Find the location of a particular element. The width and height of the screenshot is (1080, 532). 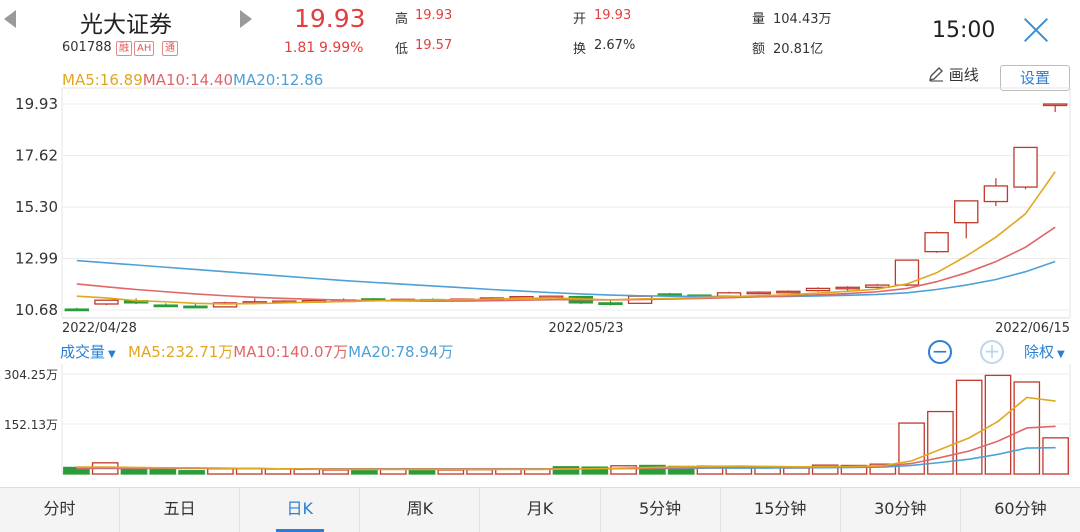

draw-line-button: 画线 is located at coordinates (953, 74).